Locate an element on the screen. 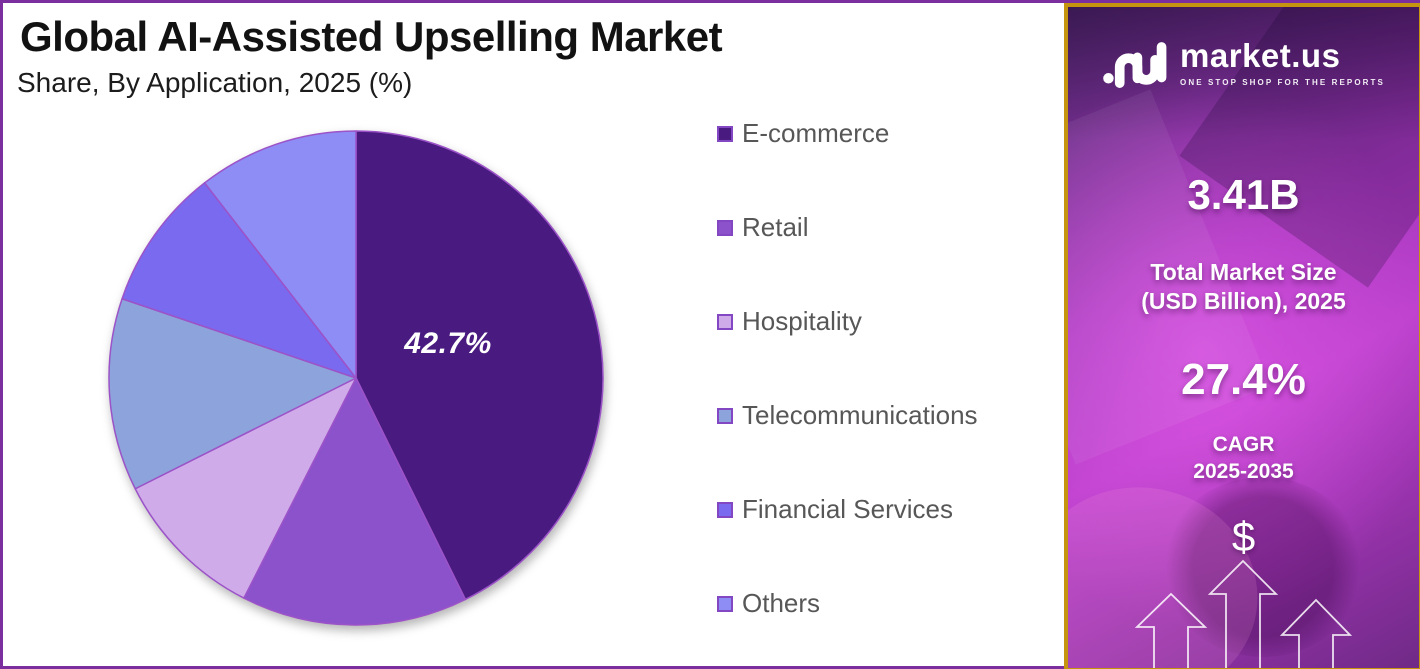 The height and width of the screenshot is (669, 1420). legend-item-financial-services: Financial Services is located at coordinates (847, 509).